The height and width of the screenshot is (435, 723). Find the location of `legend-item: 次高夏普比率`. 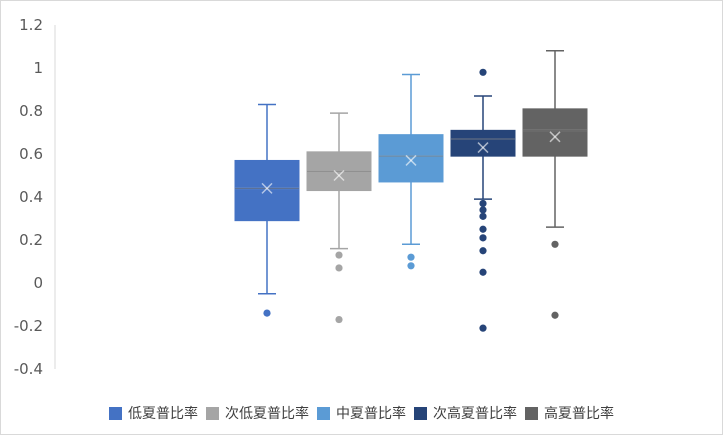

legend-item: 次高夏普比率 is located at coordinates (465, 413).